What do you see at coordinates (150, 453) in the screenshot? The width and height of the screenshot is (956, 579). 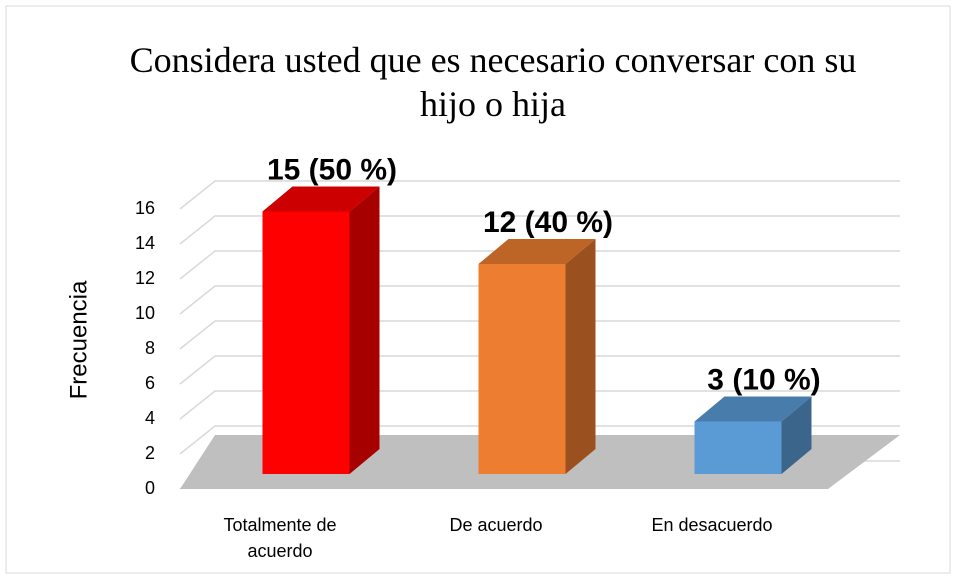 I see `y-tick-label: 2` at bounding box center [150, 453].